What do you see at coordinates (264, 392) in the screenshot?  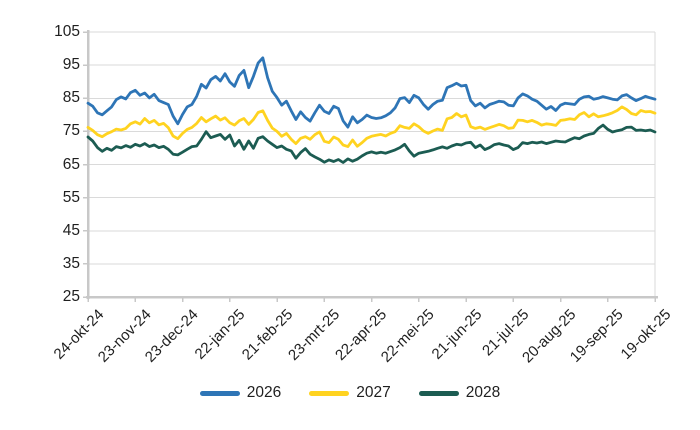 I see `legend-label: 2026` at bounding box center [264, 392].